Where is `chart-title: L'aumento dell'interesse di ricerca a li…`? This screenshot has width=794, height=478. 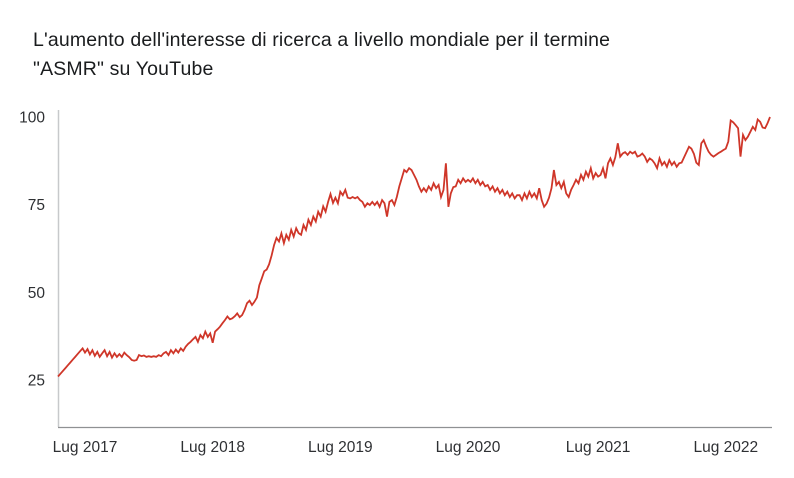
chart-title: L'aumento dell'interesse di ricerca a li… is located at coordinates (393, 55).